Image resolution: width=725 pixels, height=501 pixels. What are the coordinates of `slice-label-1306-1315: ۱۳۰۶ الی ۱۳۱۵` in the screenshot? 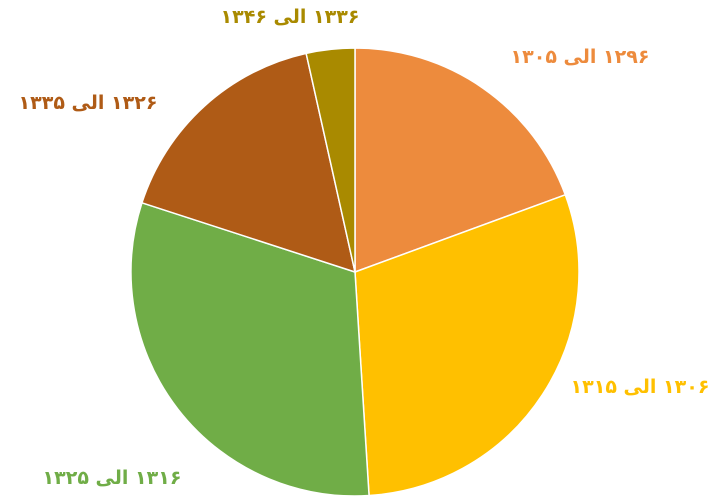 It's located at (640, 387).